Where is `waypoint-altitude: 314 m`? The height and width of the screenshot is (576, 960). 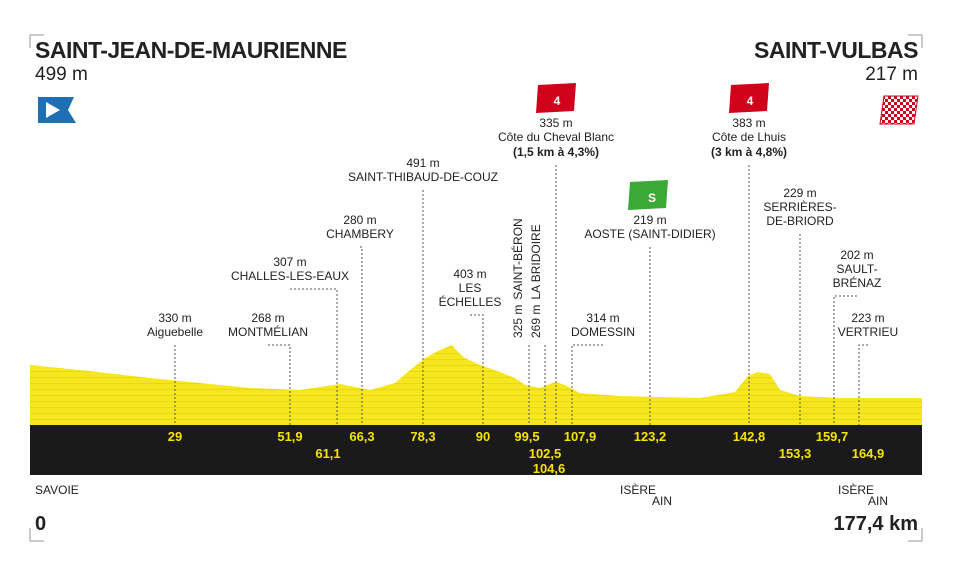
waypoint-altitude: 314 m is located at coordinates (602, 318).